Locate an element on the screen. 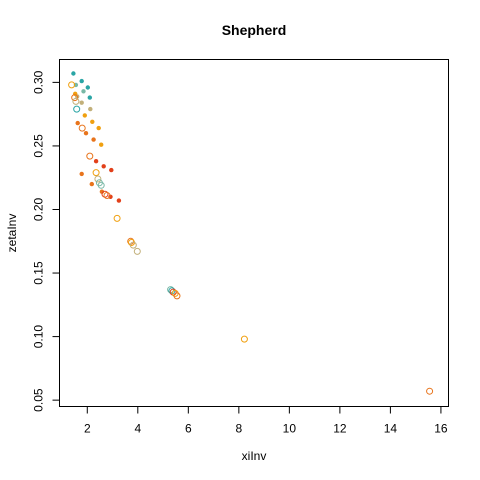  y-tick-label: 0.30 is located at coordinates (39, 82).